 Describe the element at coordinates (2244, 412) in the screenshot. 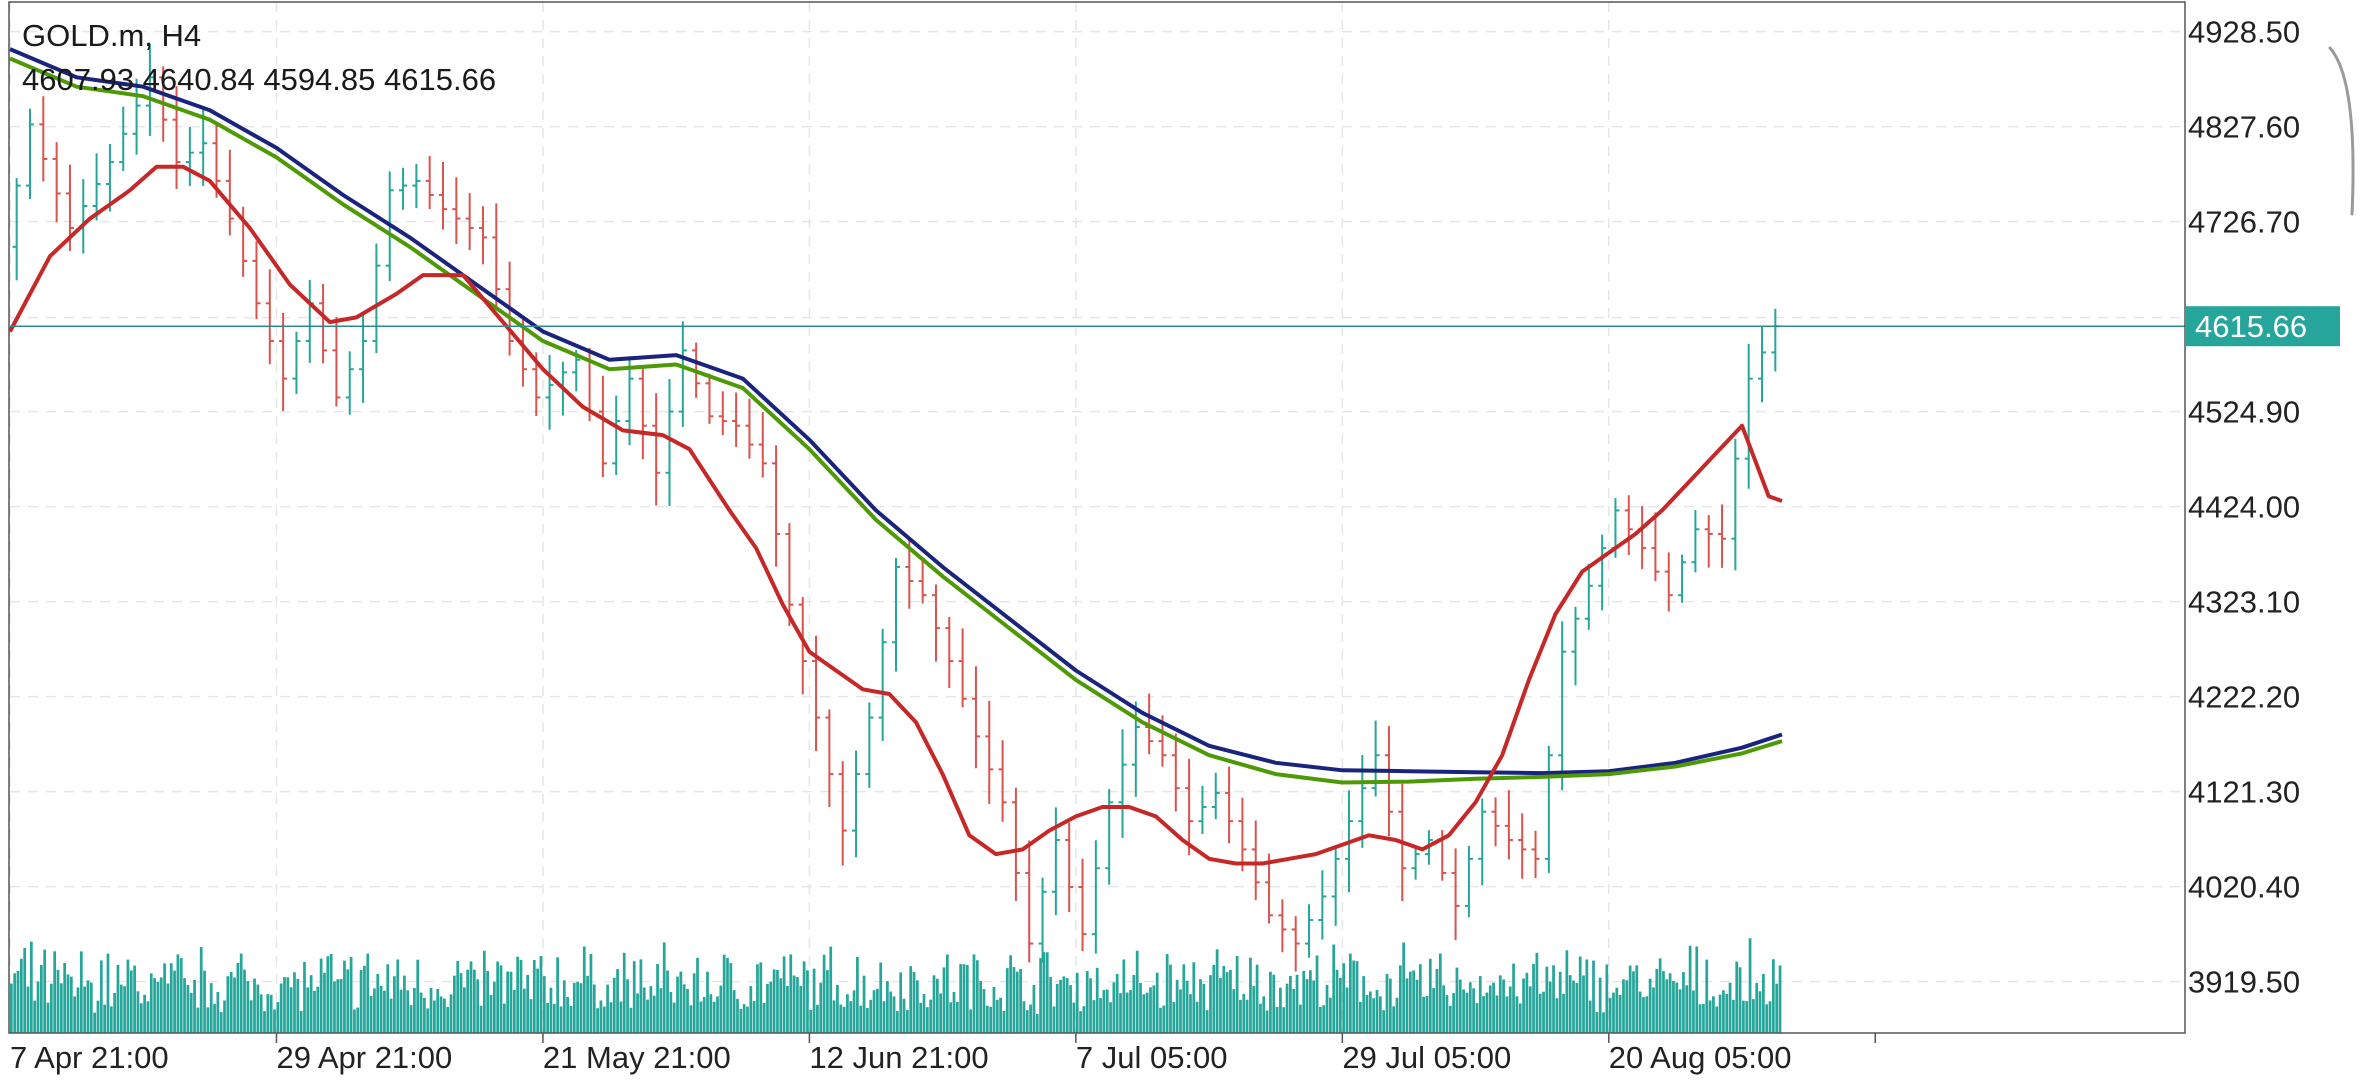

I see `price-tick-label: 4524.90` at that location.